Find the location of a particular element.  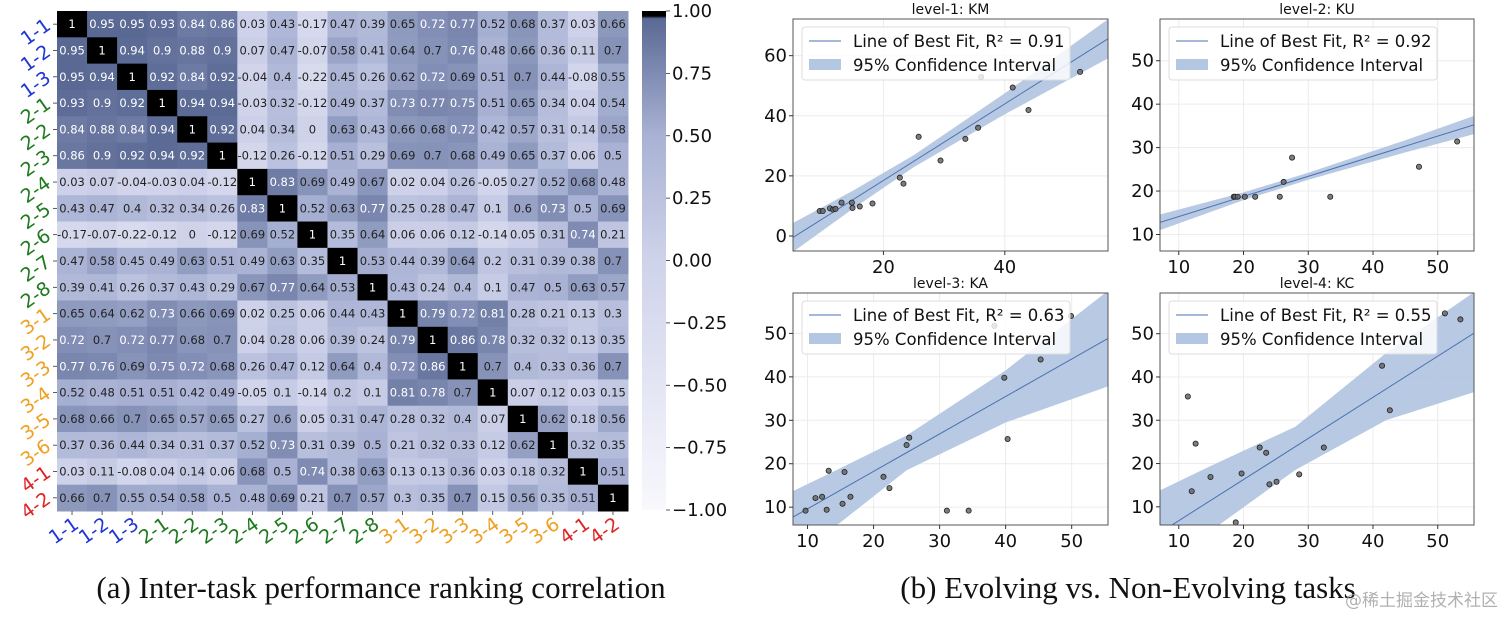

plot-area is located at coordinates (950, 409).